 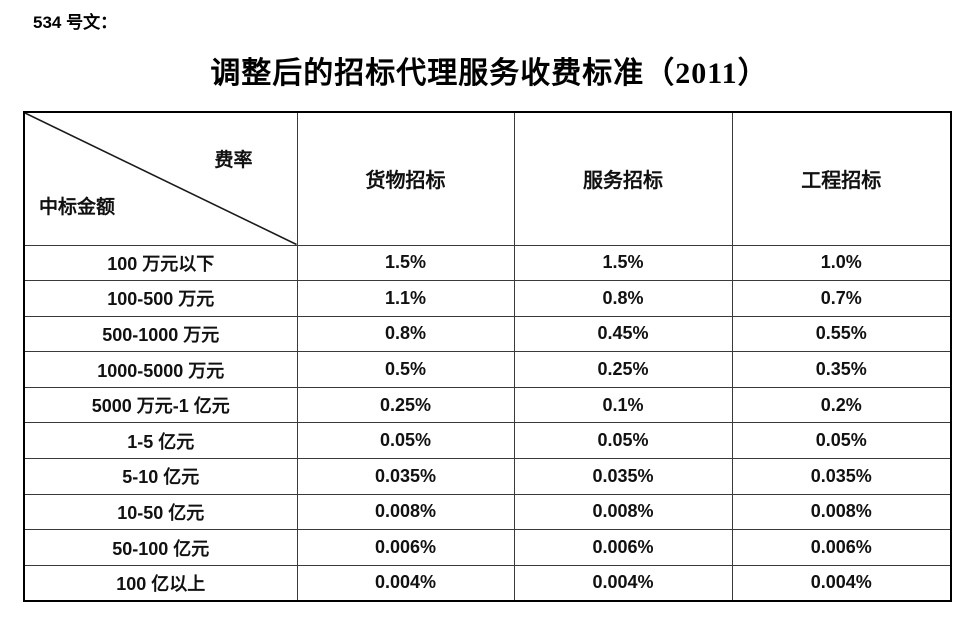 What do you see at coordinates (841, 298) in the screenshot?
I see `fee-cell: 0.7%` at bounding box center [841, 298].